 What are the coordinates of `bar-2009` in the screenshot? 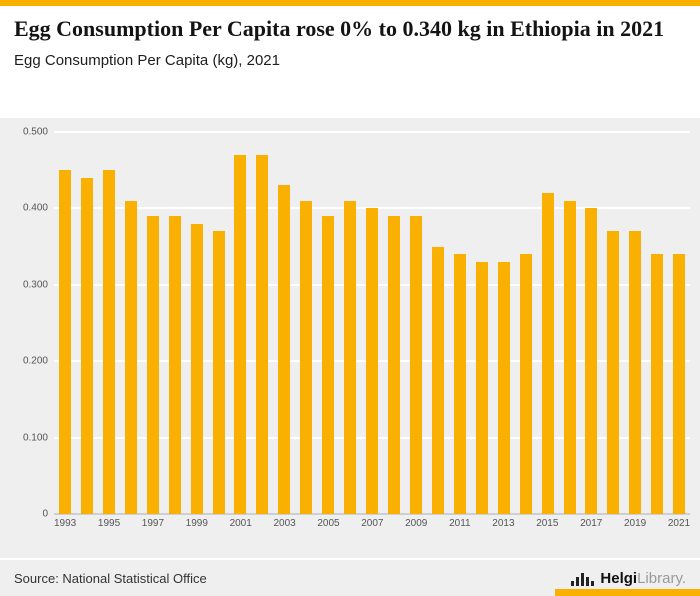 It's located at (415, 365).